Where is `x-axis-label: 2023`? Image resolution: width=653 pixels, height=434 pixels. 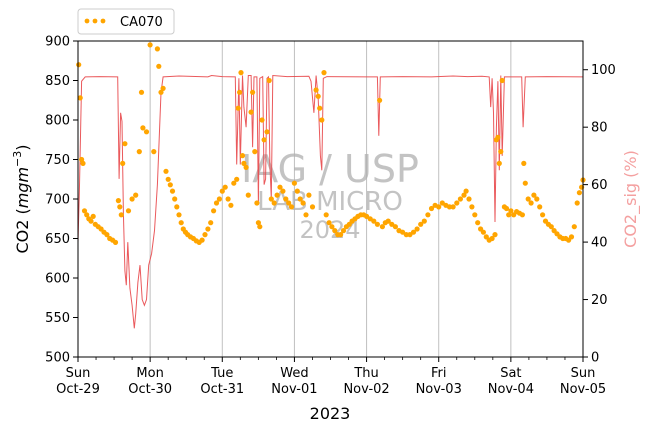
x-axis-label: 2023 is located at coordinates (330, 413).